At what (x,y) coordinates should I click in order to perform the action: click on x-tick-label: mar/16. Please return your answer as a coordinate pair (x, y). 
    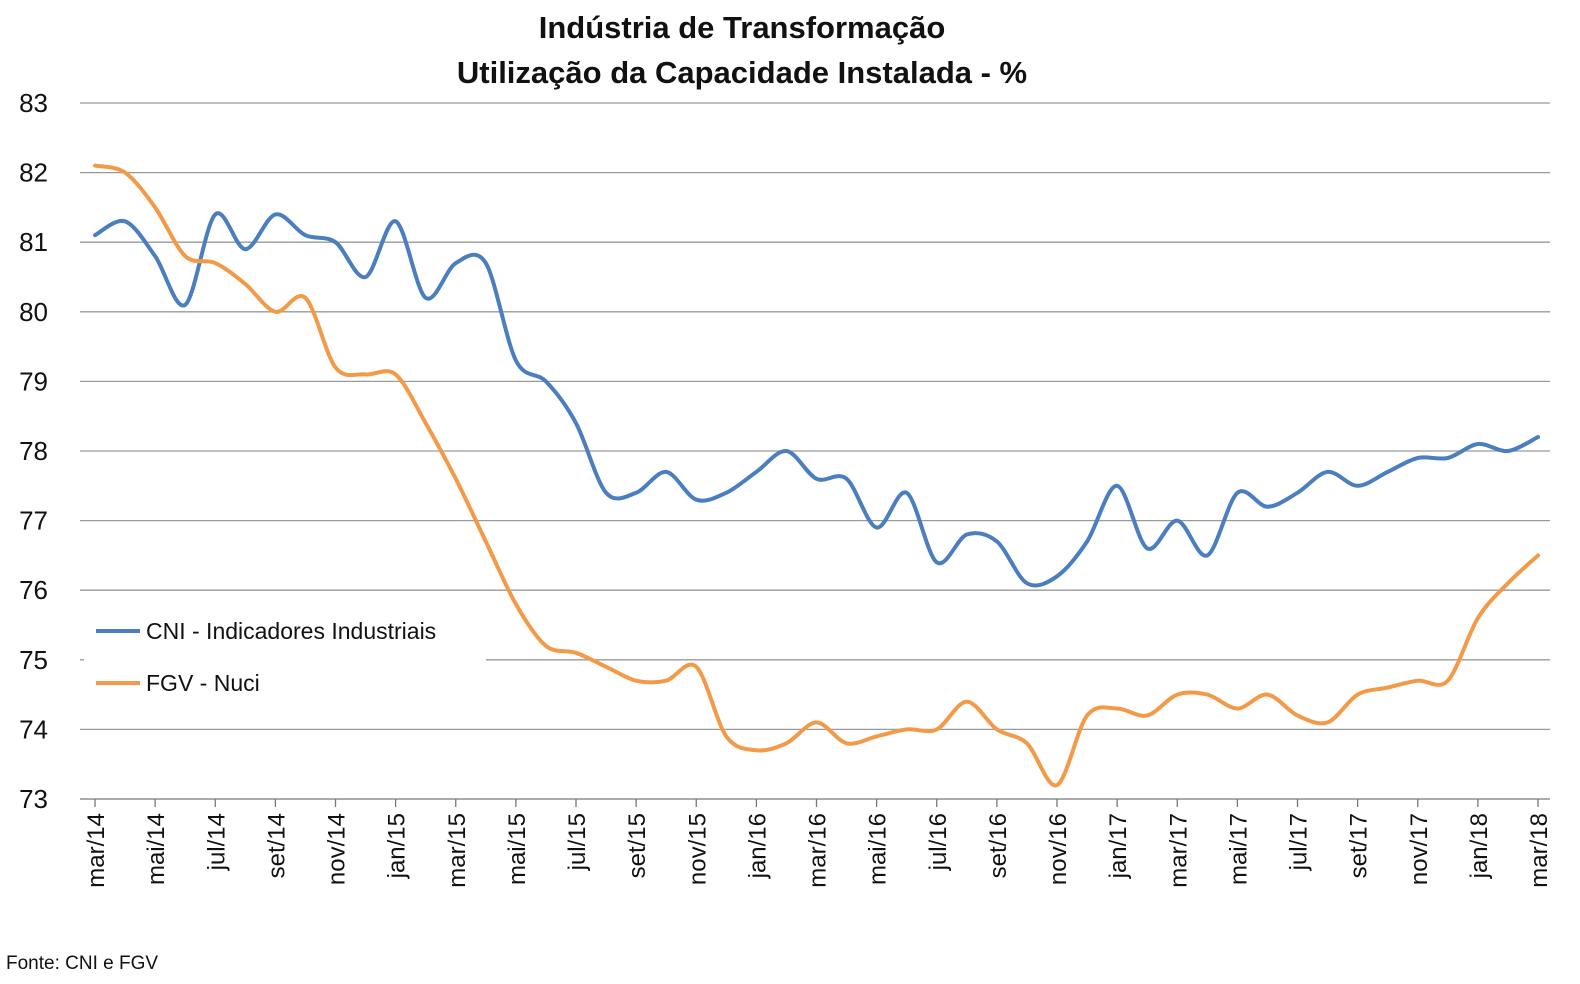
    Looking at the image, I should click on (818, 850).